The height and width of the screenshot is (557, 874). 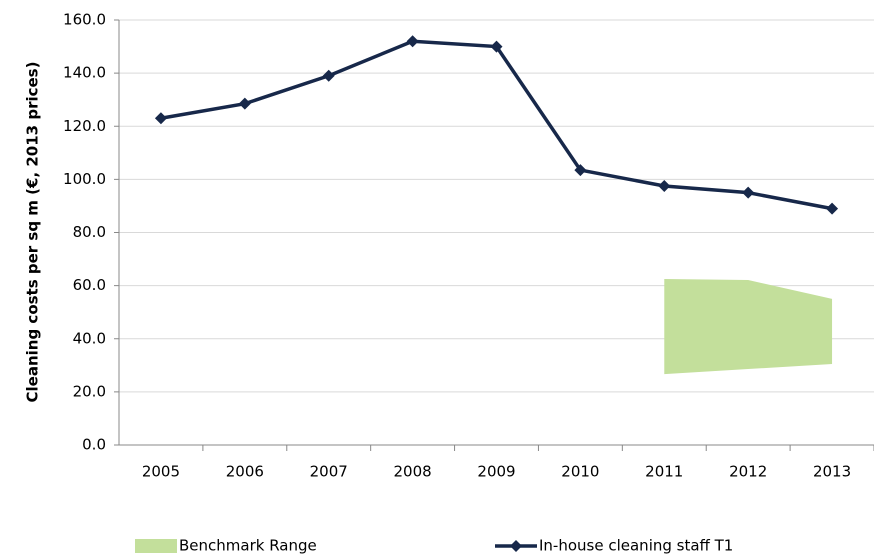 What do you see at coordinates (748, 472) in the screenshot?
I see `x-tick-label: 2012` at bounding box center [748, 472].